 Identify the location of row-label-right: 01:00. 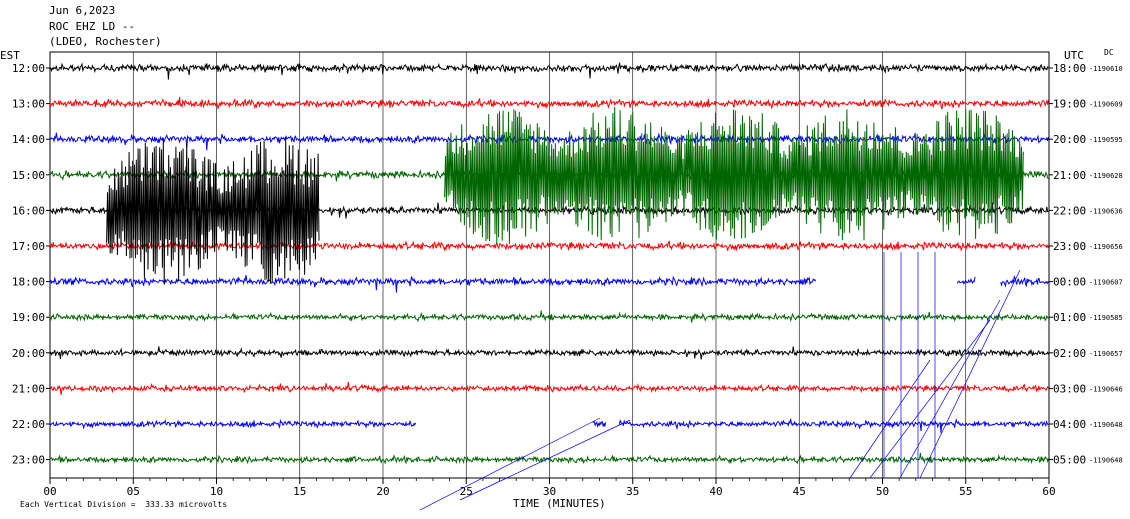
(1069, 317).